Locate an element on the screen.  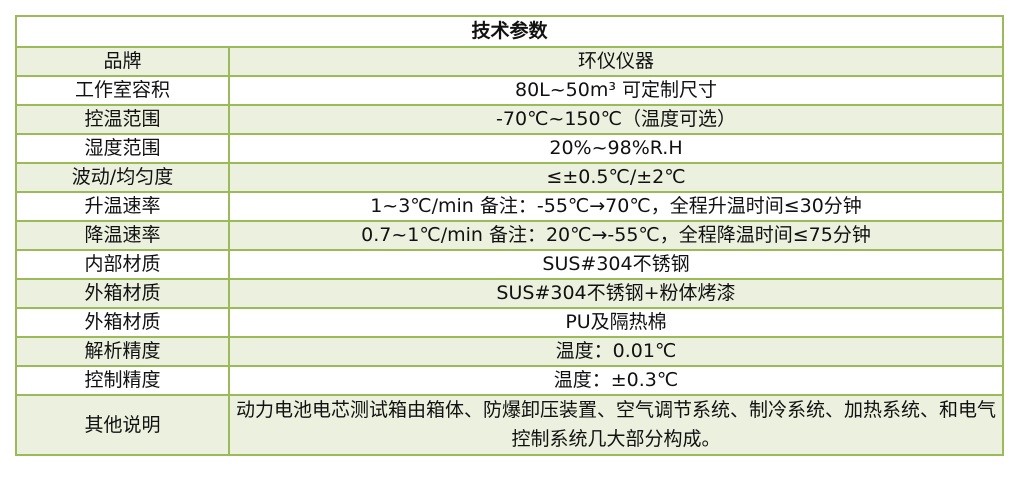
table-row: 控温范围 -70℃~150℃（温度可选） is located at coordinates (509, 119).